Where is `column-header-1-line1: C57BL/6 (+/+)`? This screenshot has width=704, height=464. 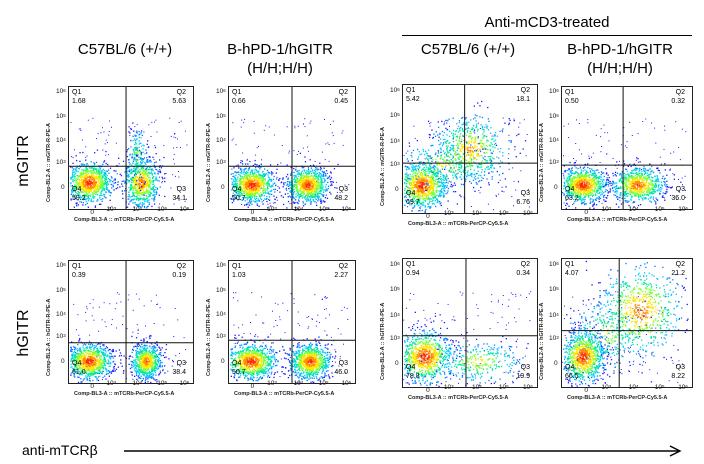
column-header-1-line1: C57BL/6 (+/+) is located at coordinates (125, 49).